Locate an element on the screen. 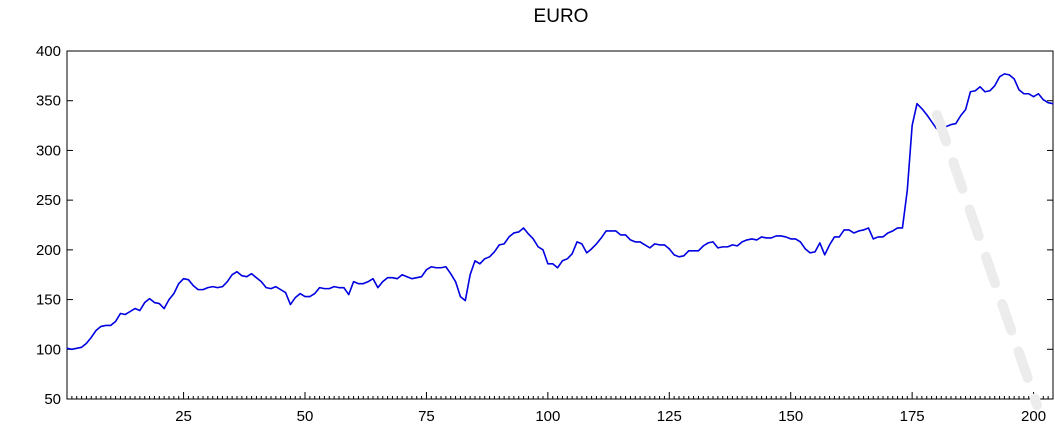  y-tick-label: 400 is located at coordinates (48, 51).